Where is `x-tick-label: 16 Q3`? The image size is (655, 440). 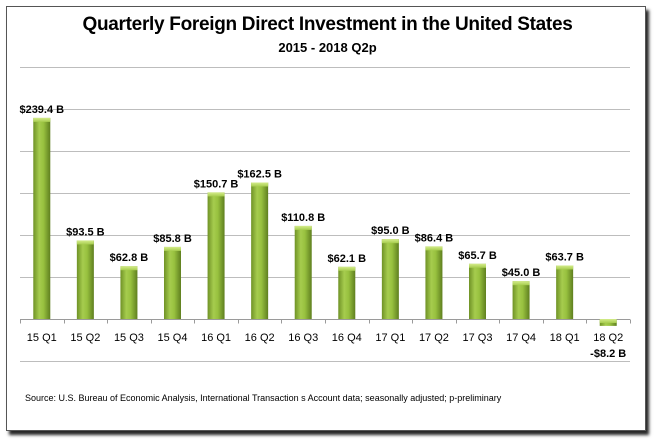
x-tick-label: 16 Q3 is located at coordinates (303, 338).